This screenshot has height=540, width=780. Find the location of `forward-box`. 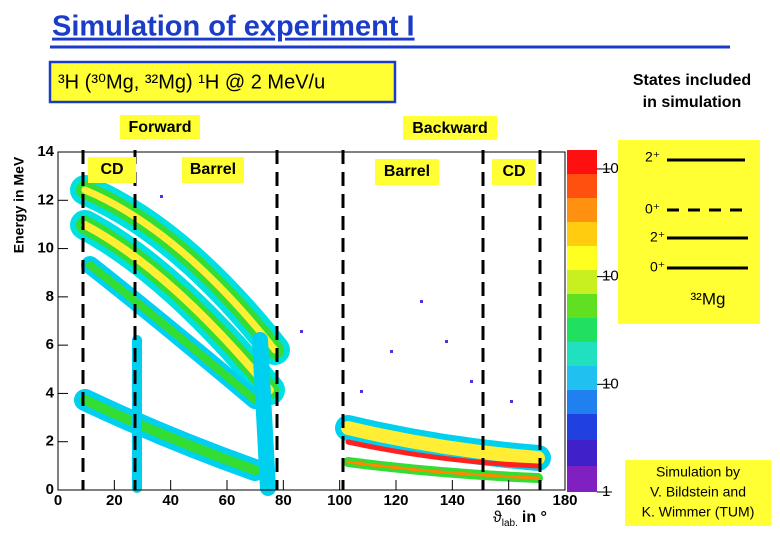

forward-box is located at coordinates (160, 127).